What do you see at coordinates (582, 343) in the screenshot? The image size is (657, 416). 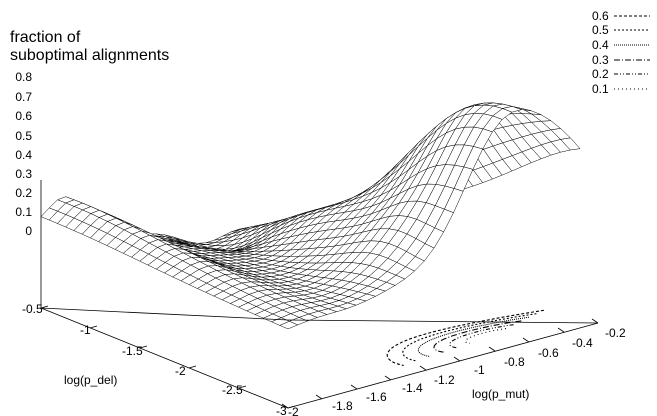 I see `x-tick-label: -0.4` at bounding box center [582, 343].